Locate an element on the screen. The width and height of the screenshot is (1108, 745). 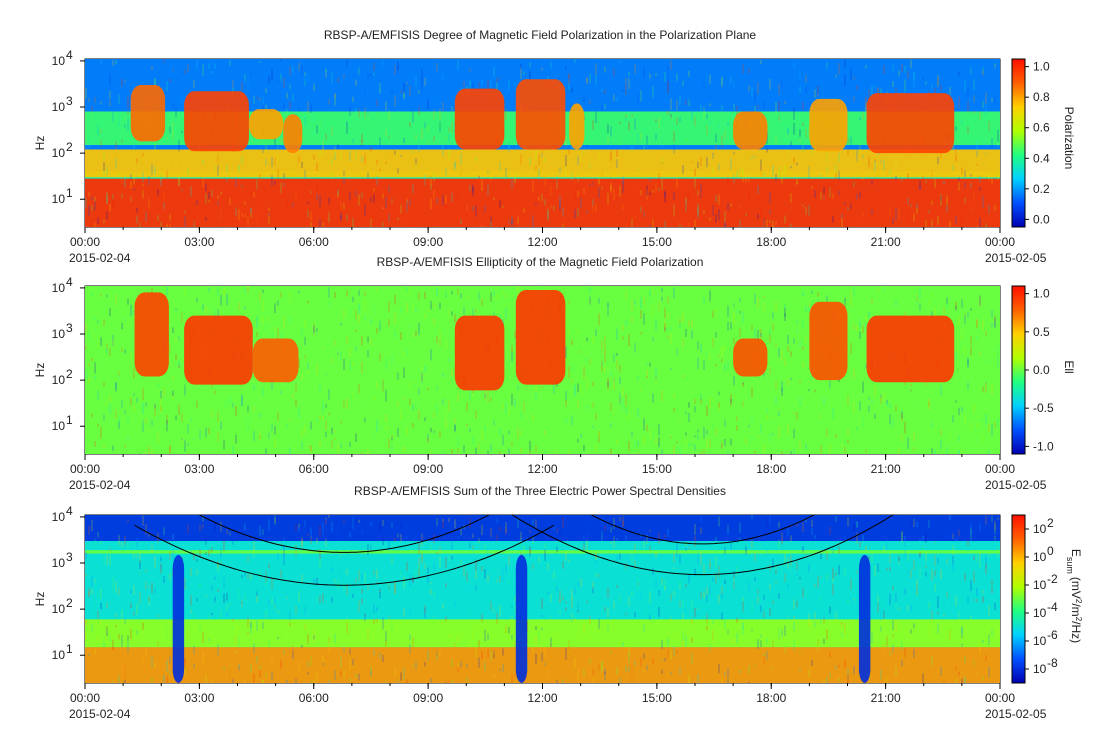
x-tick-label: 12:00 is located at coordinates (542, 698).